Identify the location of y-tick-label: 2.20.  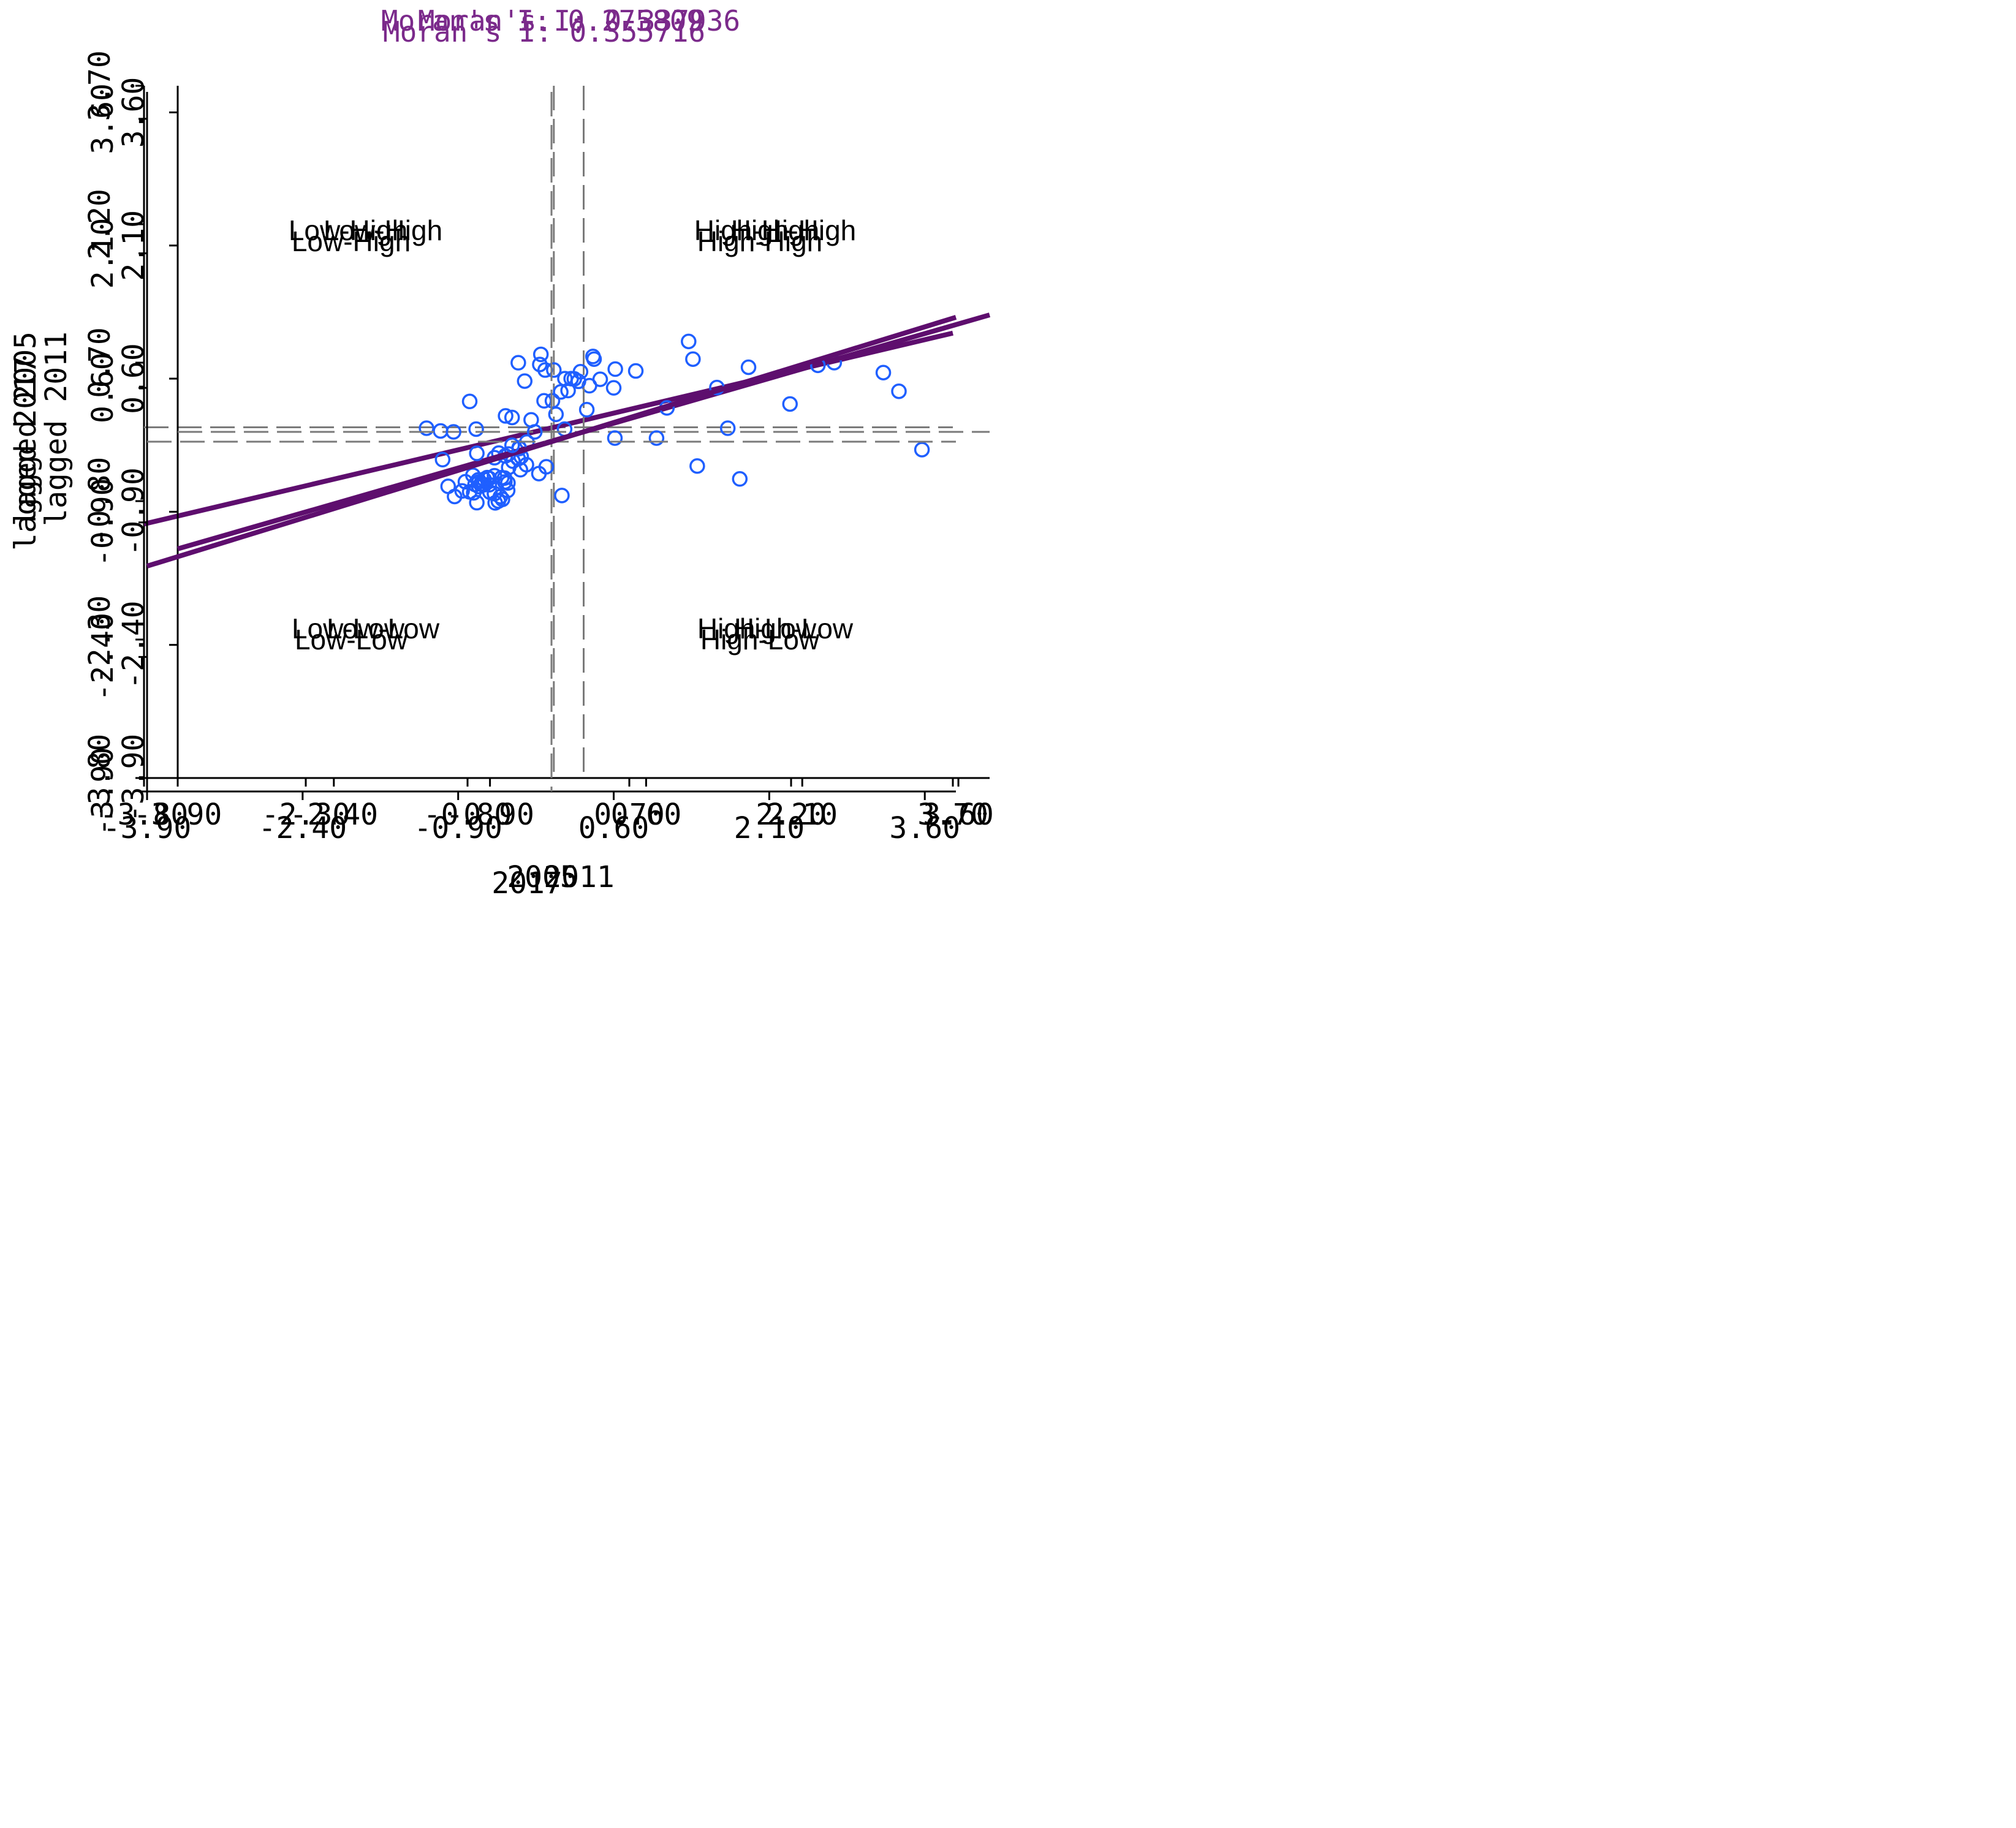
(100, 224).